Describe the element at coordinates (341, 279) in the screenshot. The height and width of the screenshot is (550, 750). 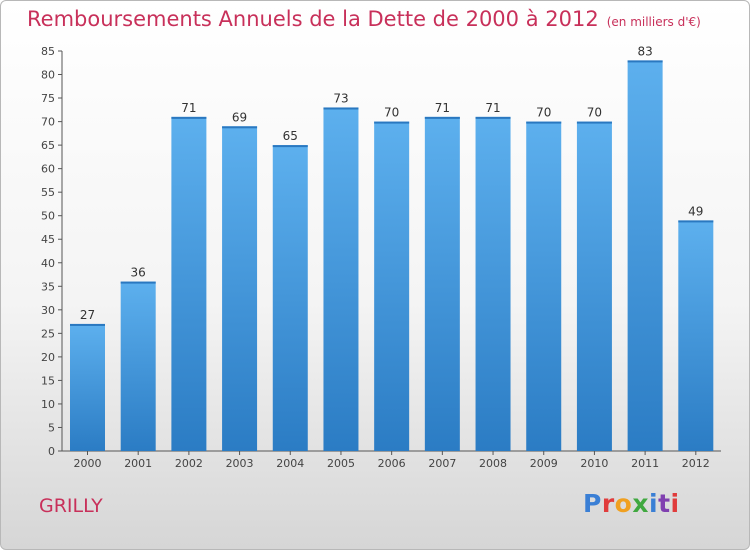
I see `bar-2005` at that location.